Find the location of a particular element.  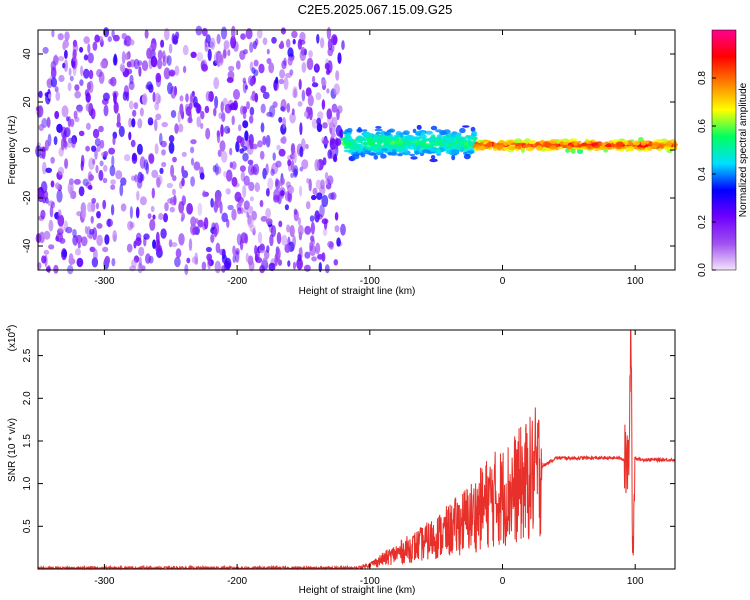

snr-scale-exponent: 4 is located at coordinates (9, 330).